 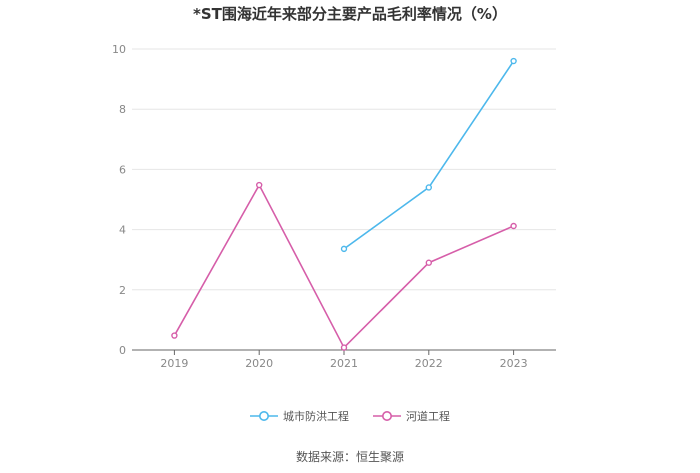 I want to click on legend-item-2: 河道工程, so click(x=411, y=416).